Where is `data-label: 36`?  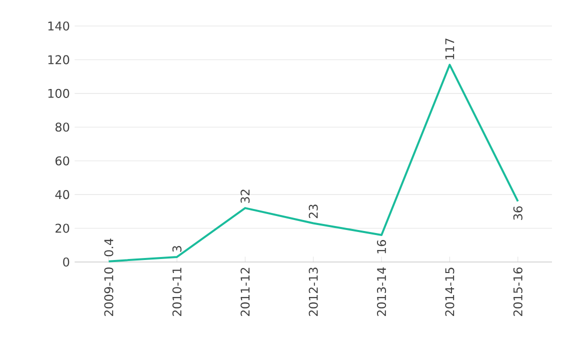
data-label: 36 is located at coordinates (517, 213).